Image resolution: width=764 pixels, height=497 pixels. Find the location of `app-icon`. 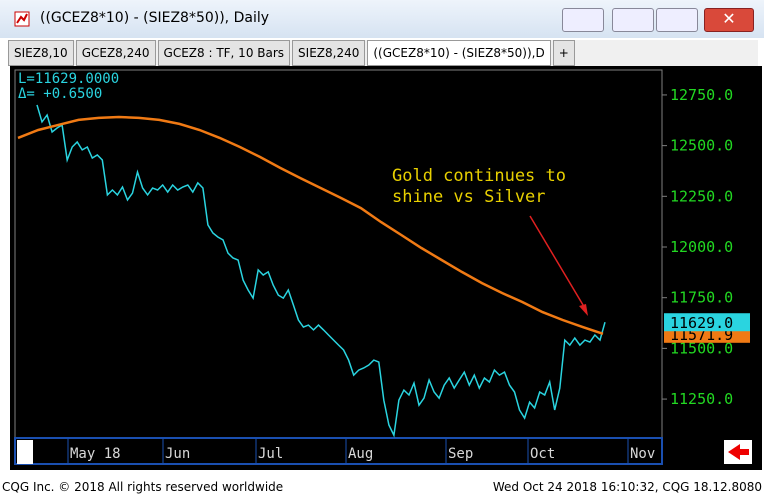

app-icon is located at coordinates (22, 19).